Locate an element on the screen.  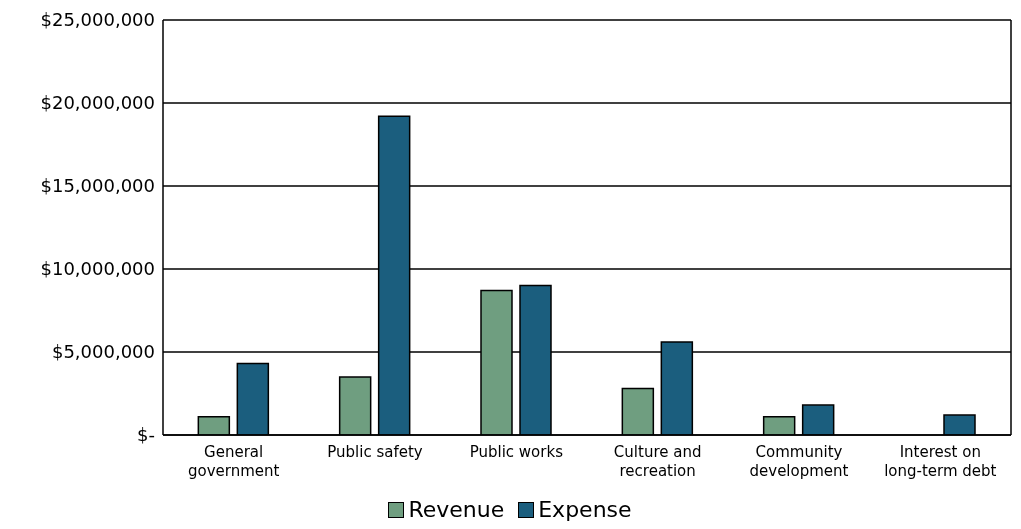
x-tick-label: General government is located at coordinates (233, 461).